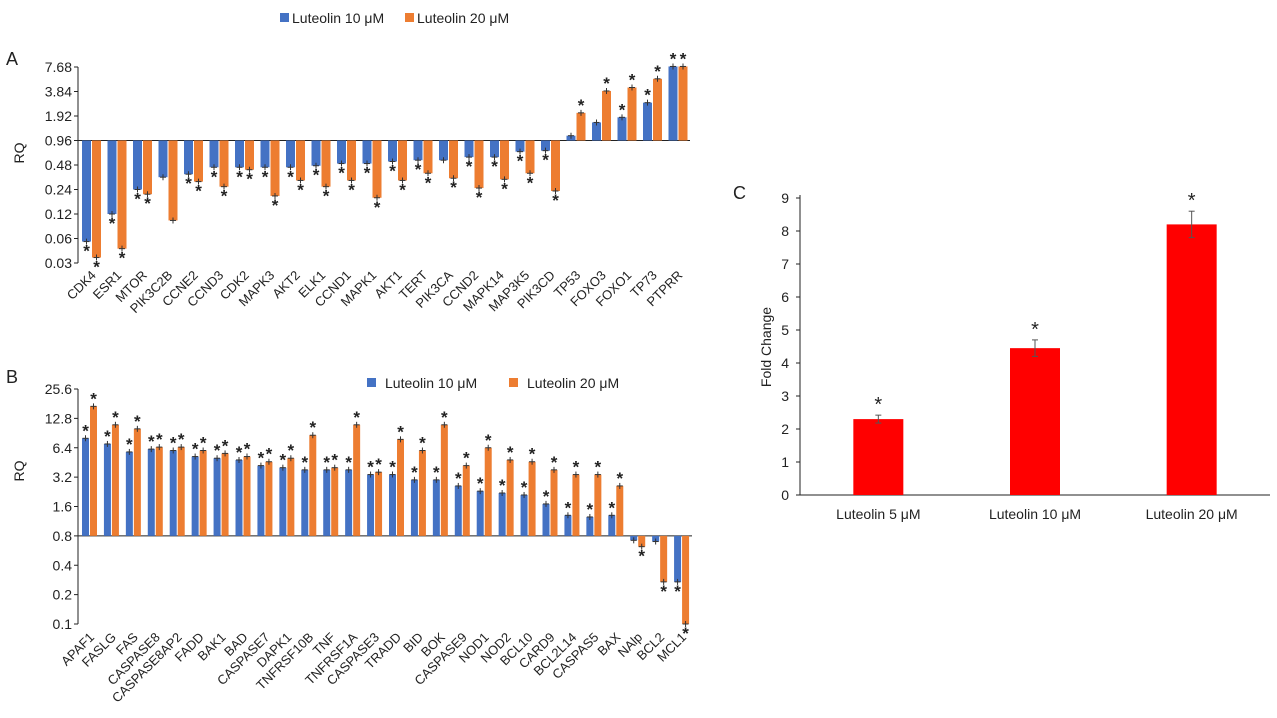  Describe the element at coordinates (878, 514) in the screenshot. I see `x-tick-label: Luteolin 5 μM` at that location.